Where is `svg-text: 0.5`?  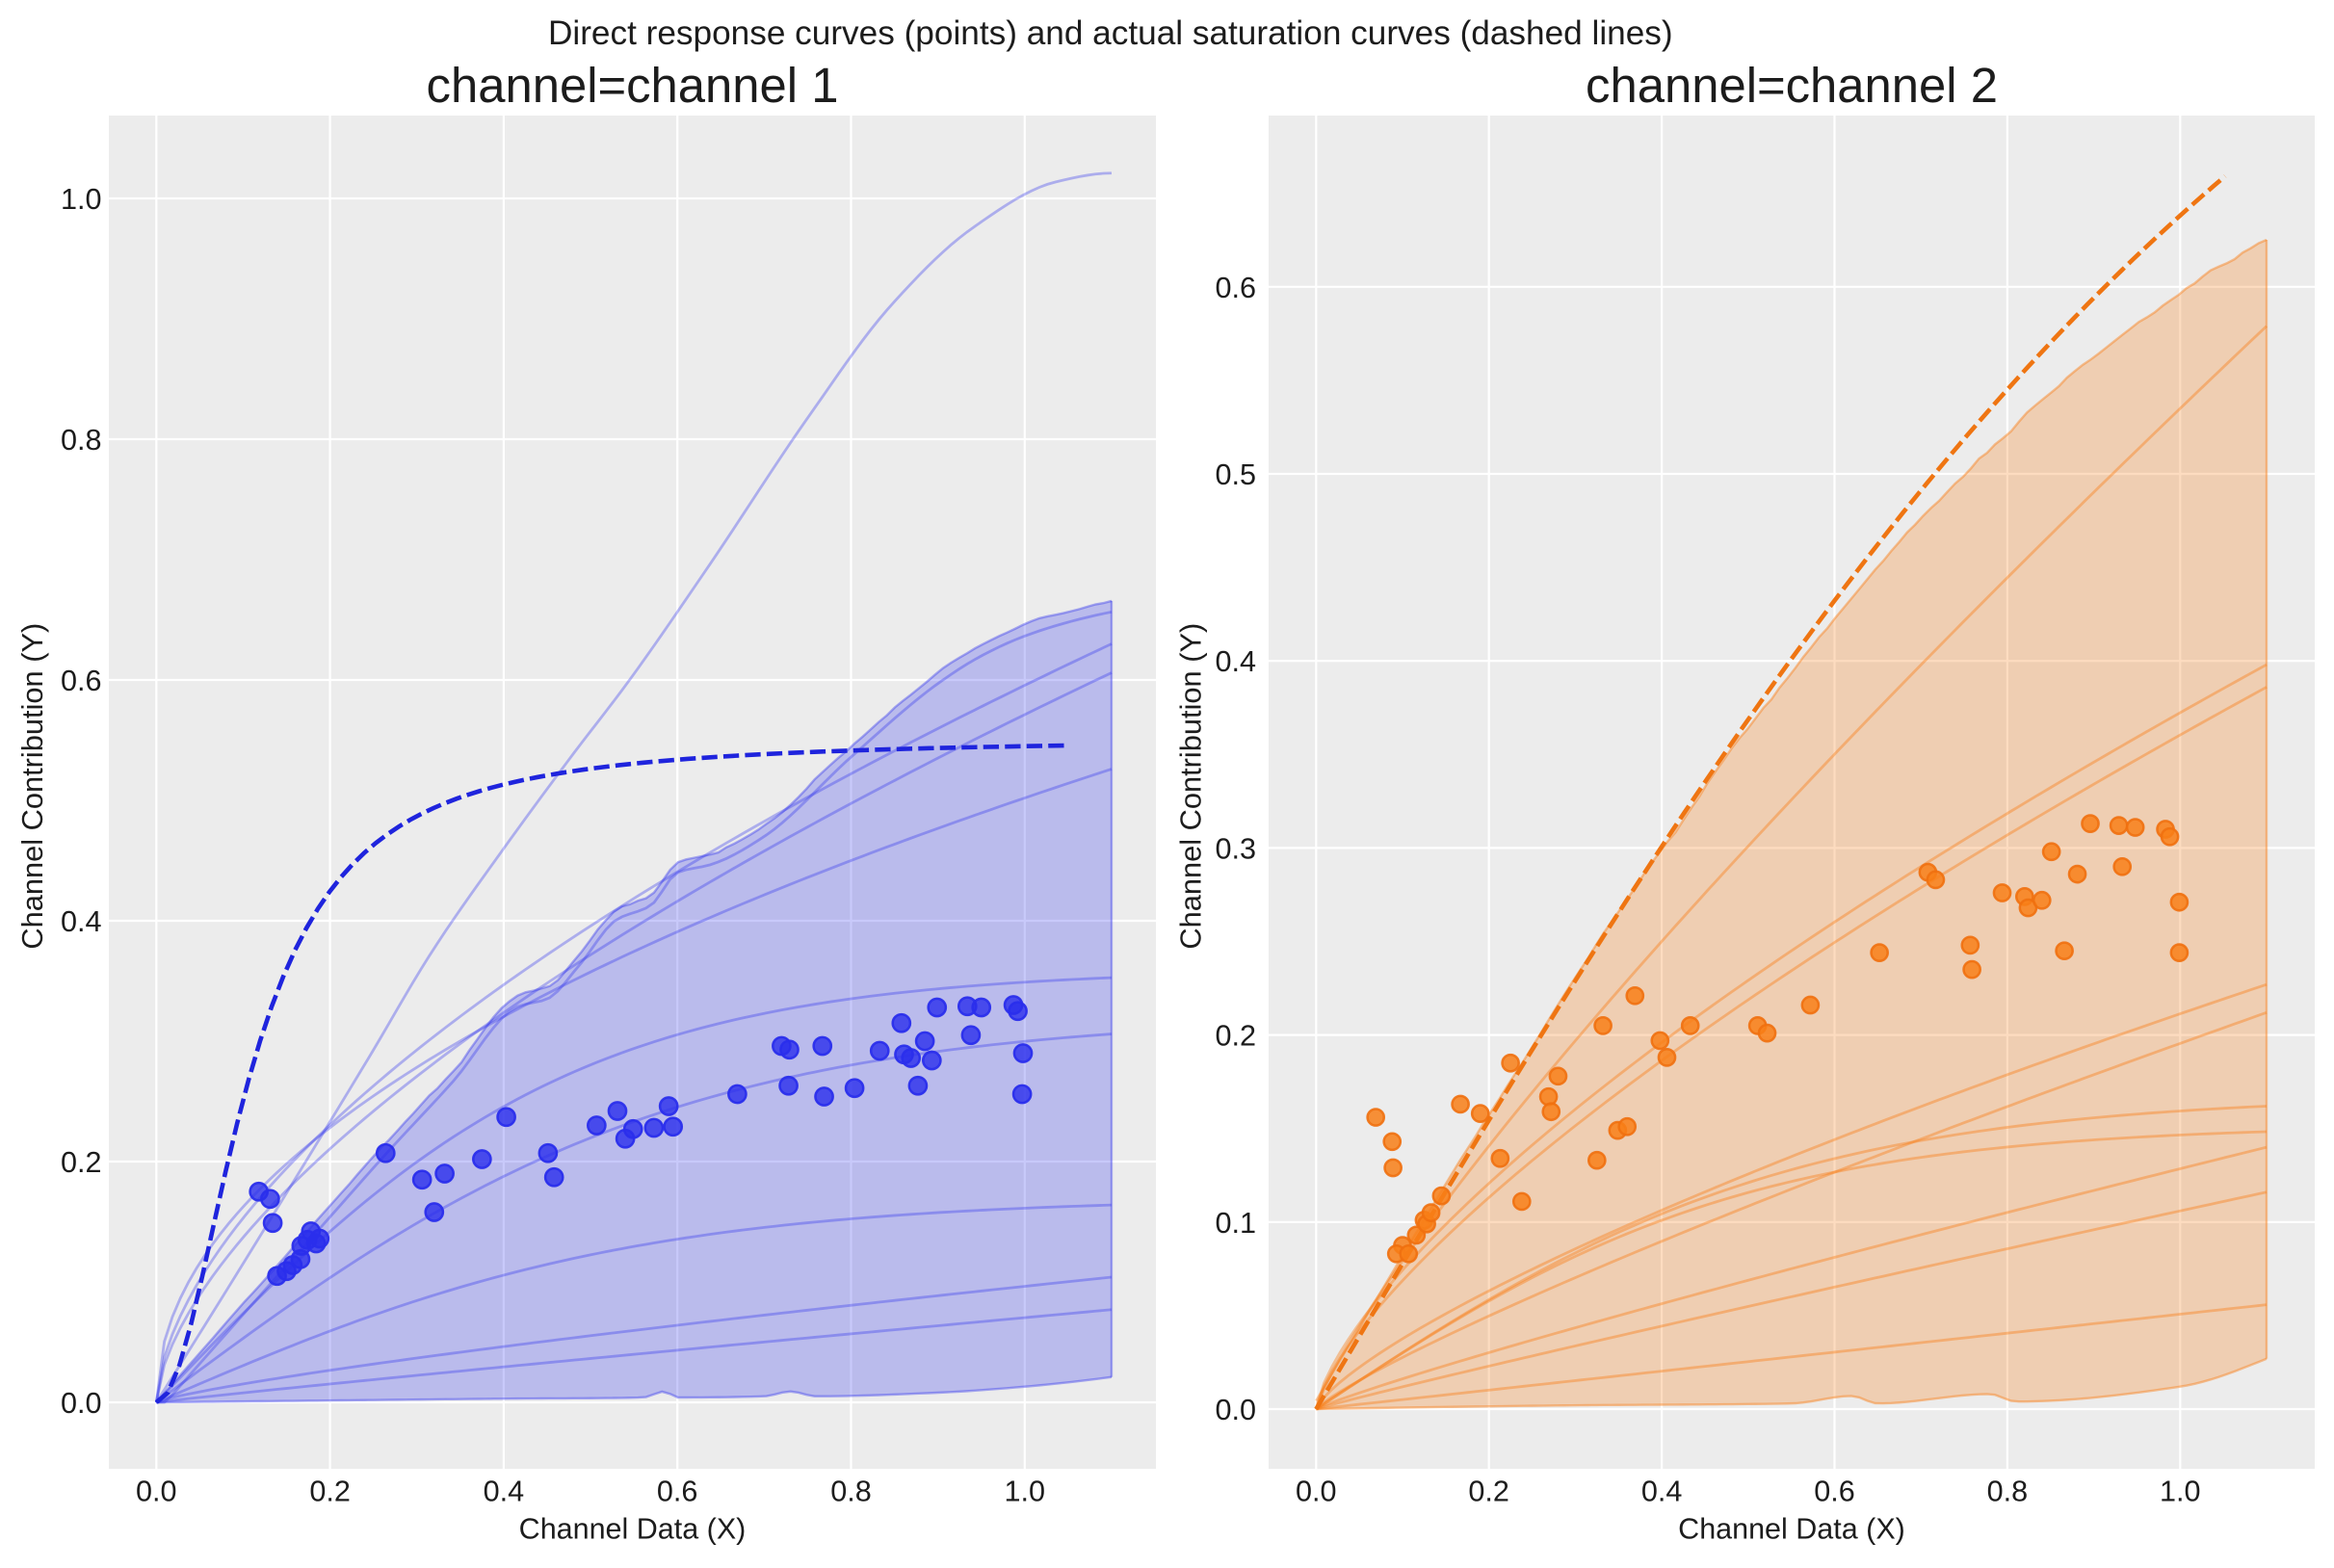
svg-text: 0.5 is located at coordinates (1235, 474).